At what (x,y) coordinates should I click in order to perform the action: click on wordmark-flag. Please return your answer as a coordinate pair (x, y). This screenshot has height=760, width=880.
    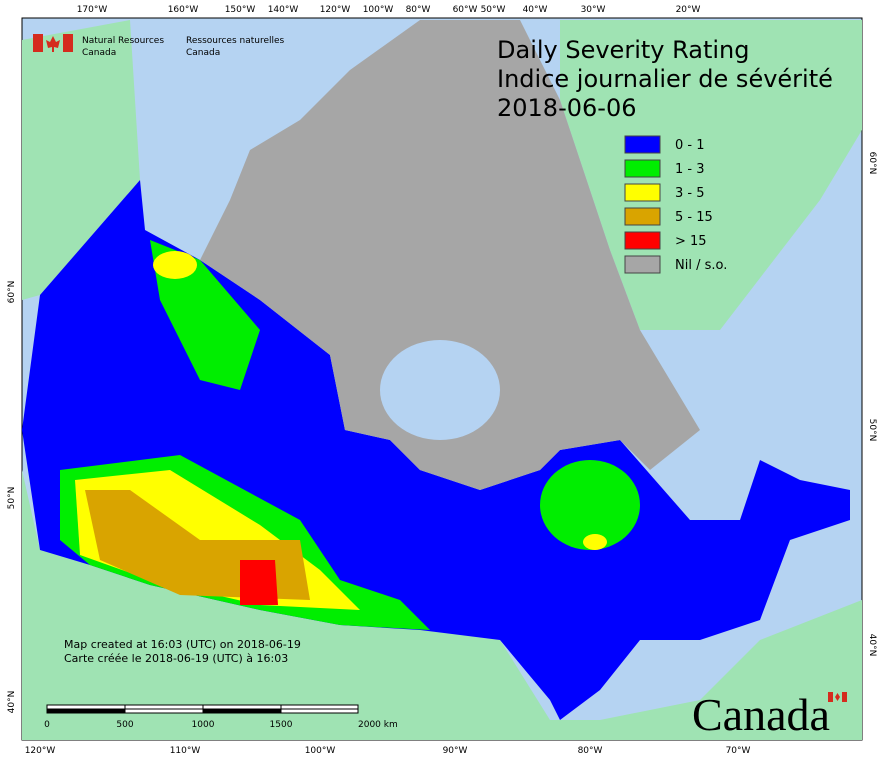
    Looking at the image, I should click on (837, 697).